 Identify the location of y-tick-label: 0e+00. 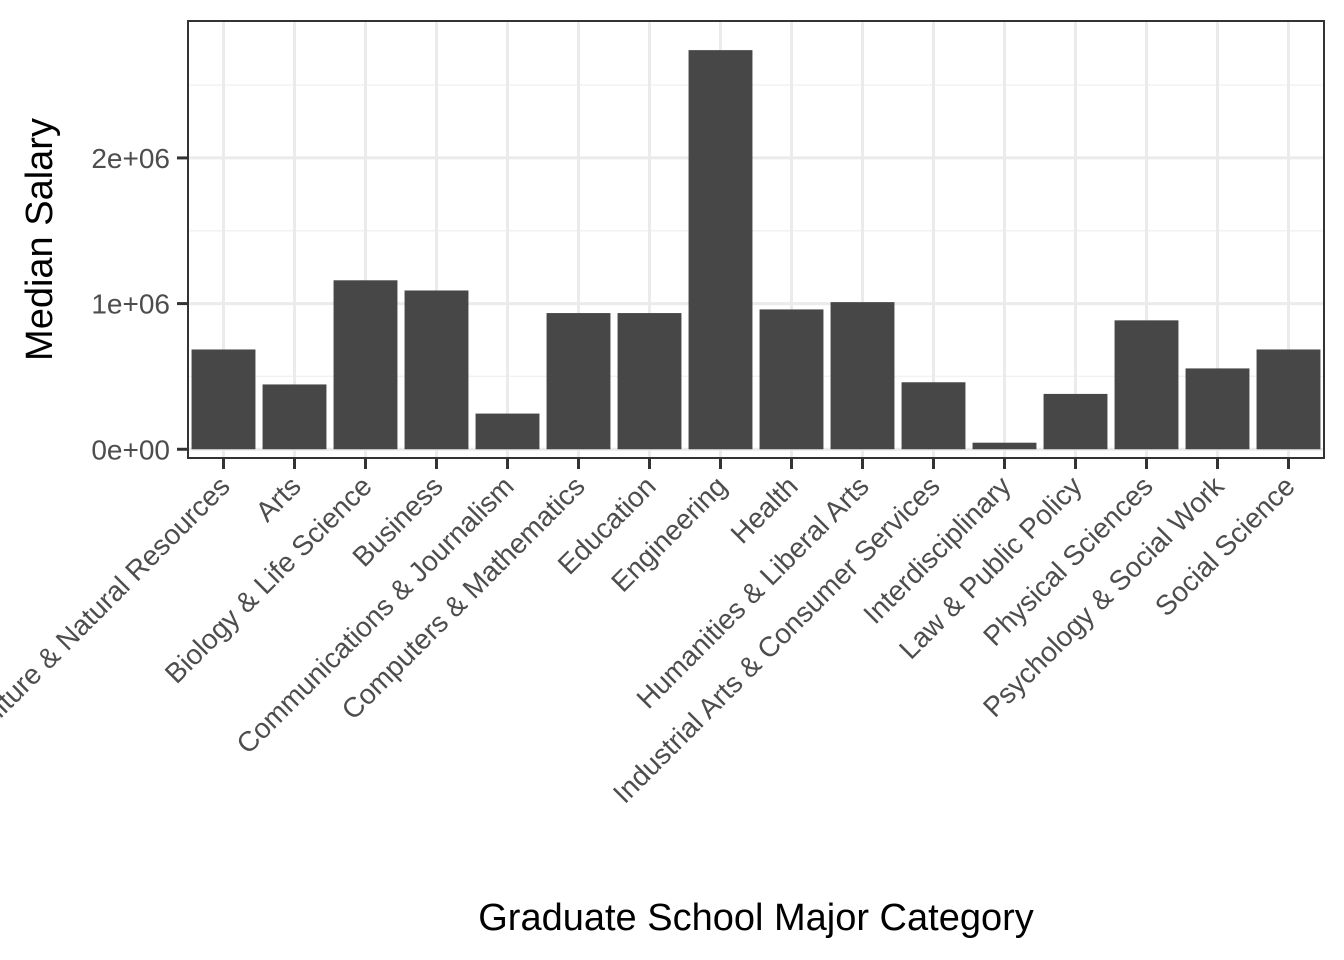
(130, 449).